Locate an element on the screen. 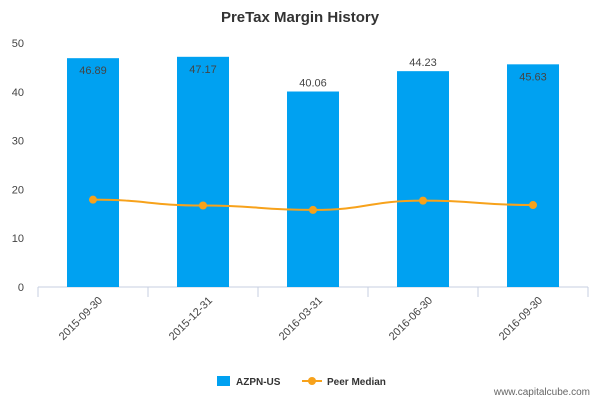  legend-label-line: Peer Median is located at coordinates (356, 382).